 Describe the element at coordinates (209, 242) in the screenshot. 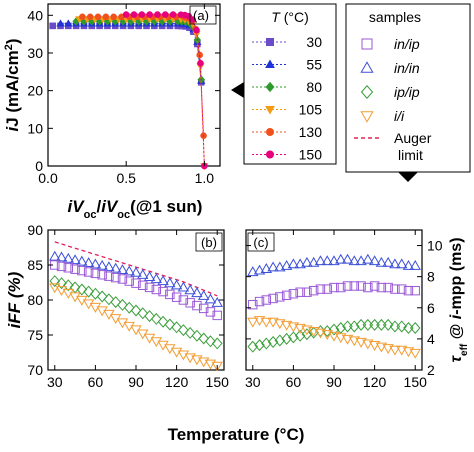

I see `panel-b-label: (b)` at that location.